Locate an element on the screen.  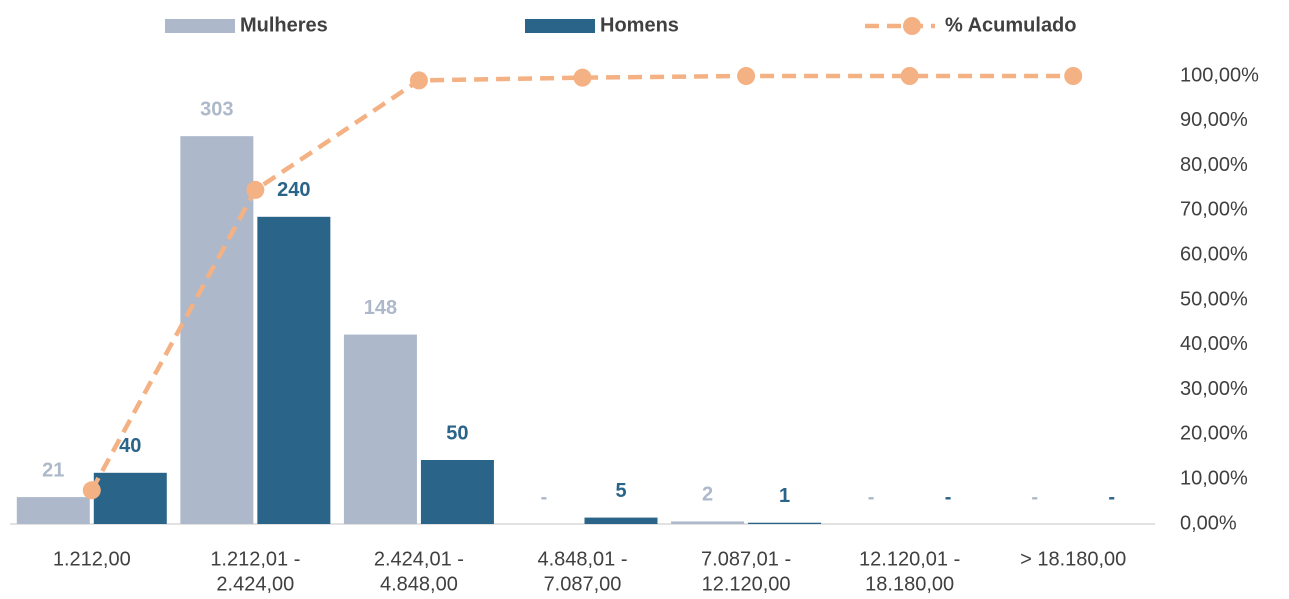
legend-marker is located at coordinates (912, 26).